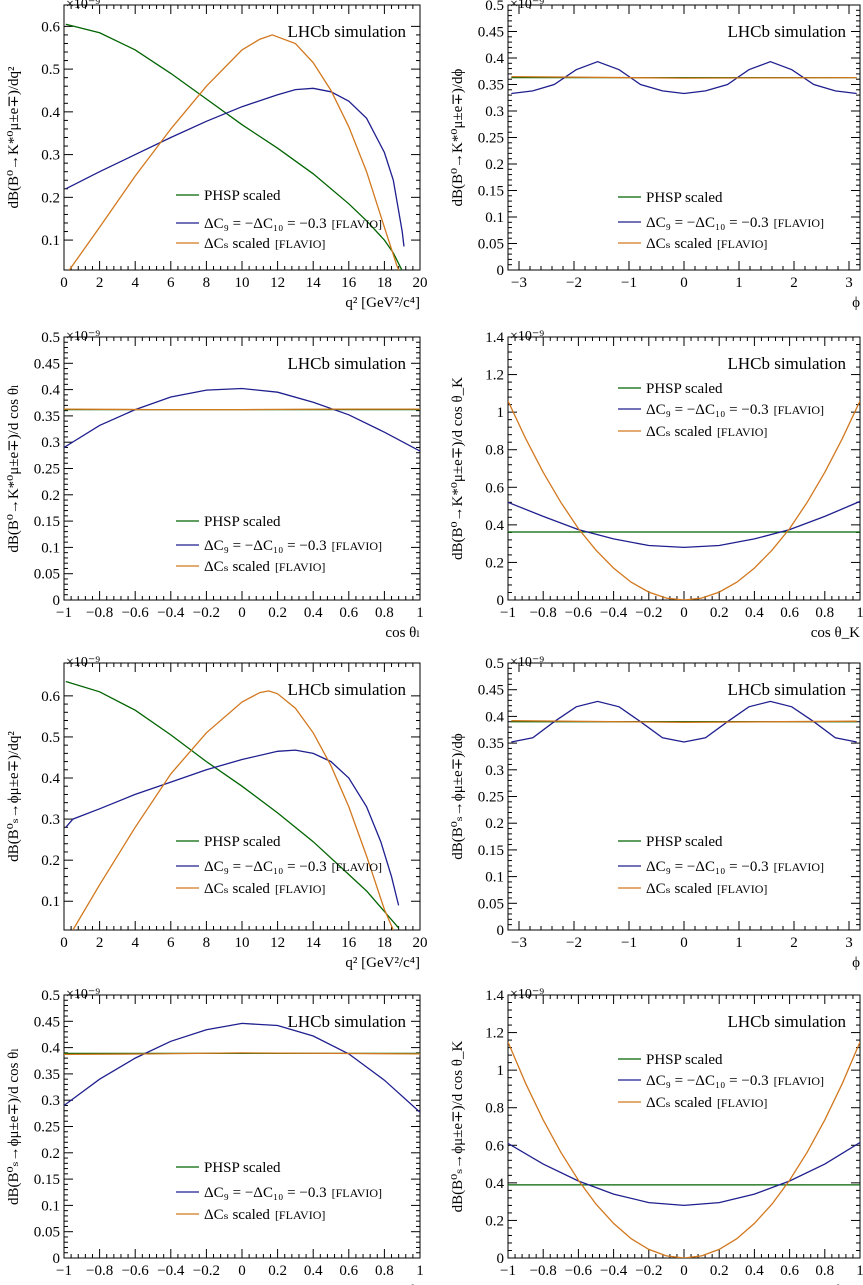 The image size is (863, 1285). What do you see at coordinates (14, 137) in the screenshot?
I see `y-axis-title: dB(B⁰→K*⁰μ±e∓)/dq²` at bounding box center [14, 137].